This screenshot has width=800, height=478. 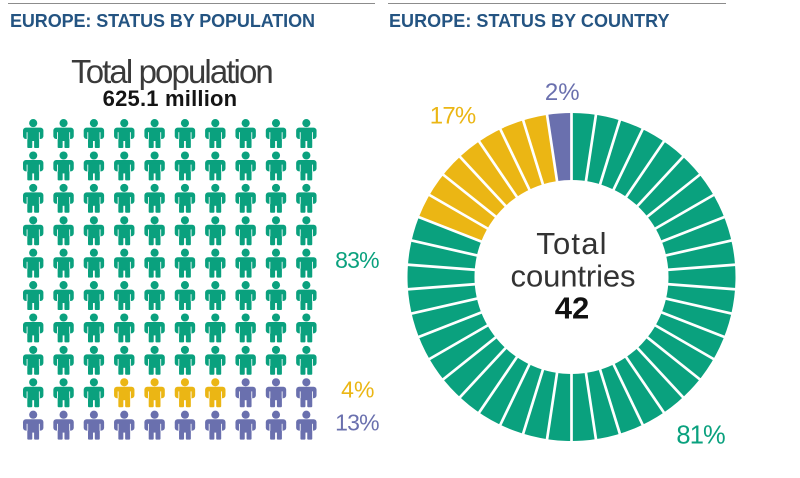 What do you see at coordinates (170, 98) in the screenshot?
I see `svg-text: 625.1 million` at bounding box center [170, 98].